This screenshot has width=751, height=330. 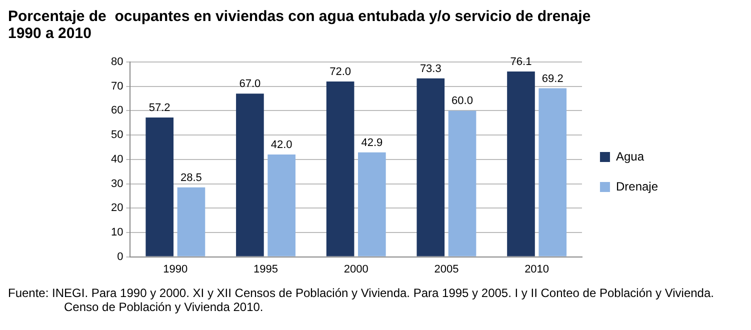 What do you see at coordinates (117, 232) in the screenshot?
I see `y-tick-label: 10` at bounding box center [117, 232].